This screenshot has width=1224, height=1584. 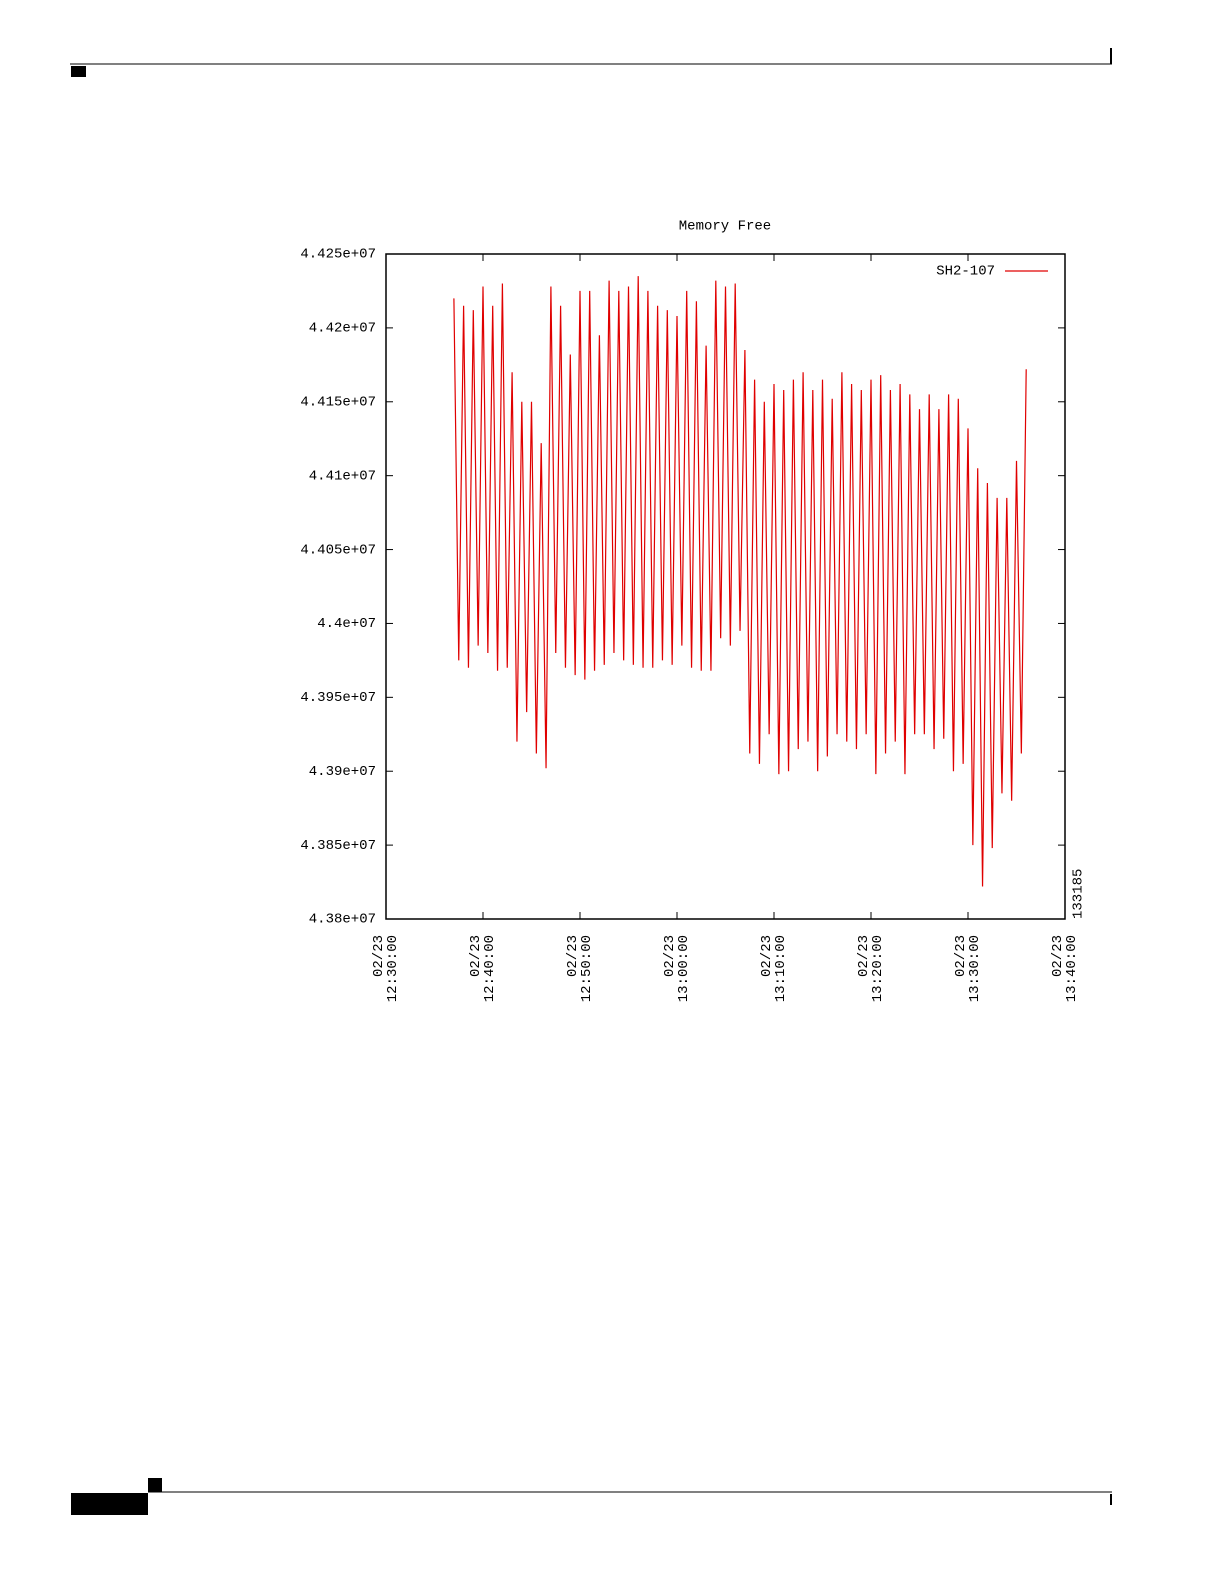 I want to click on chart-title: Memory Free, so click(x=725, y=227).